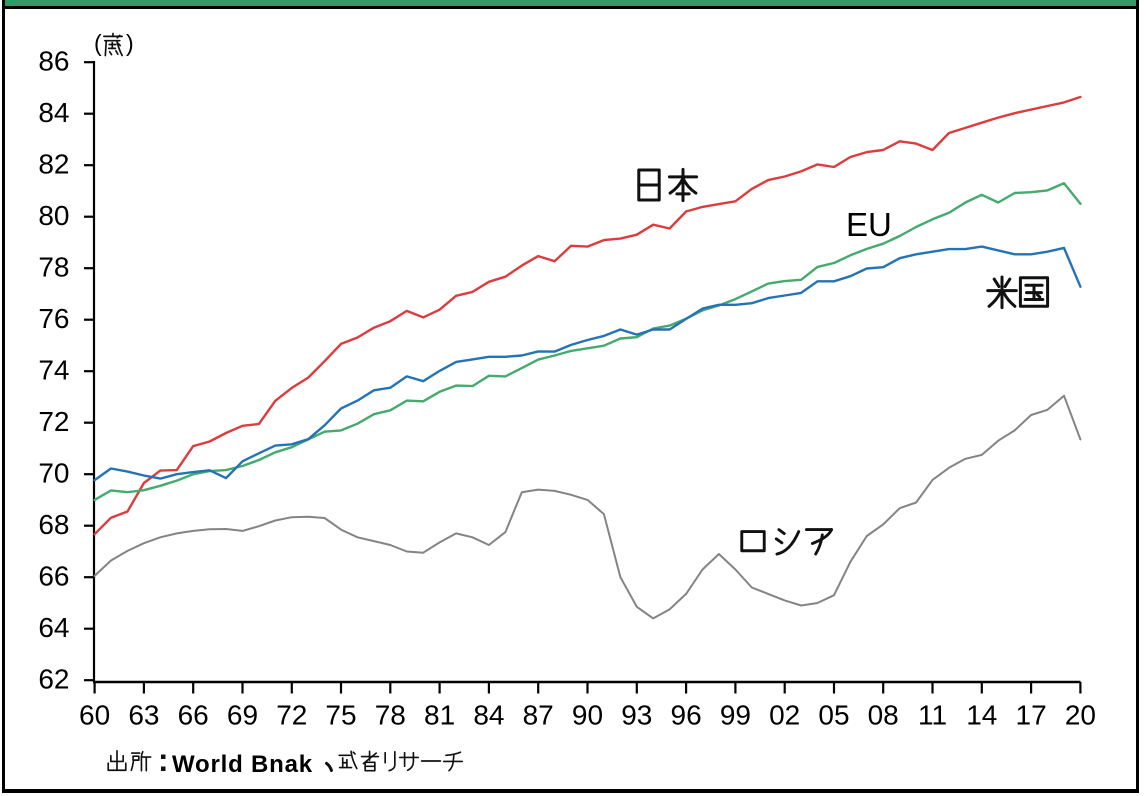  Describe the element at coordinates (784, 715) in the screenshot. I see `svg-text: 02` at that location.